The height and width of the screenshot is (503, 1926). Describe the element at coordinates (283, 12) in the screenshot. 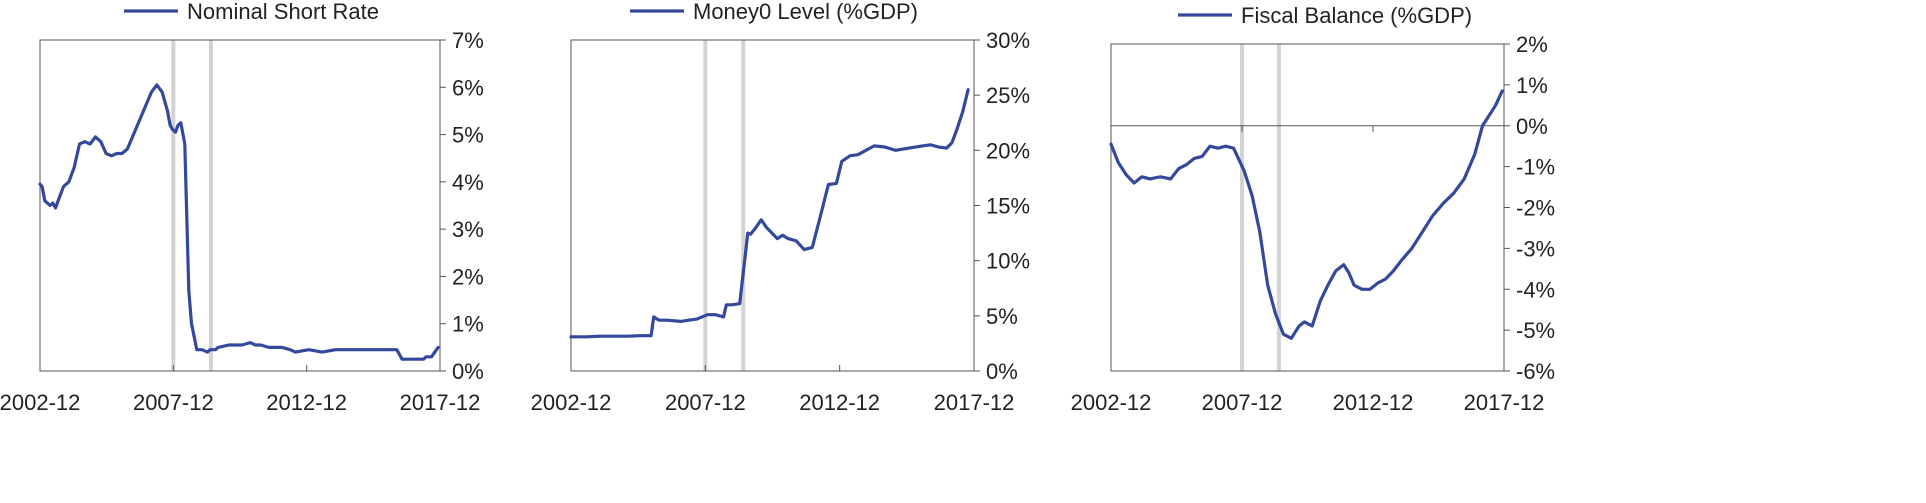

I see `legend-label: Nominal Short Rate` at that location.